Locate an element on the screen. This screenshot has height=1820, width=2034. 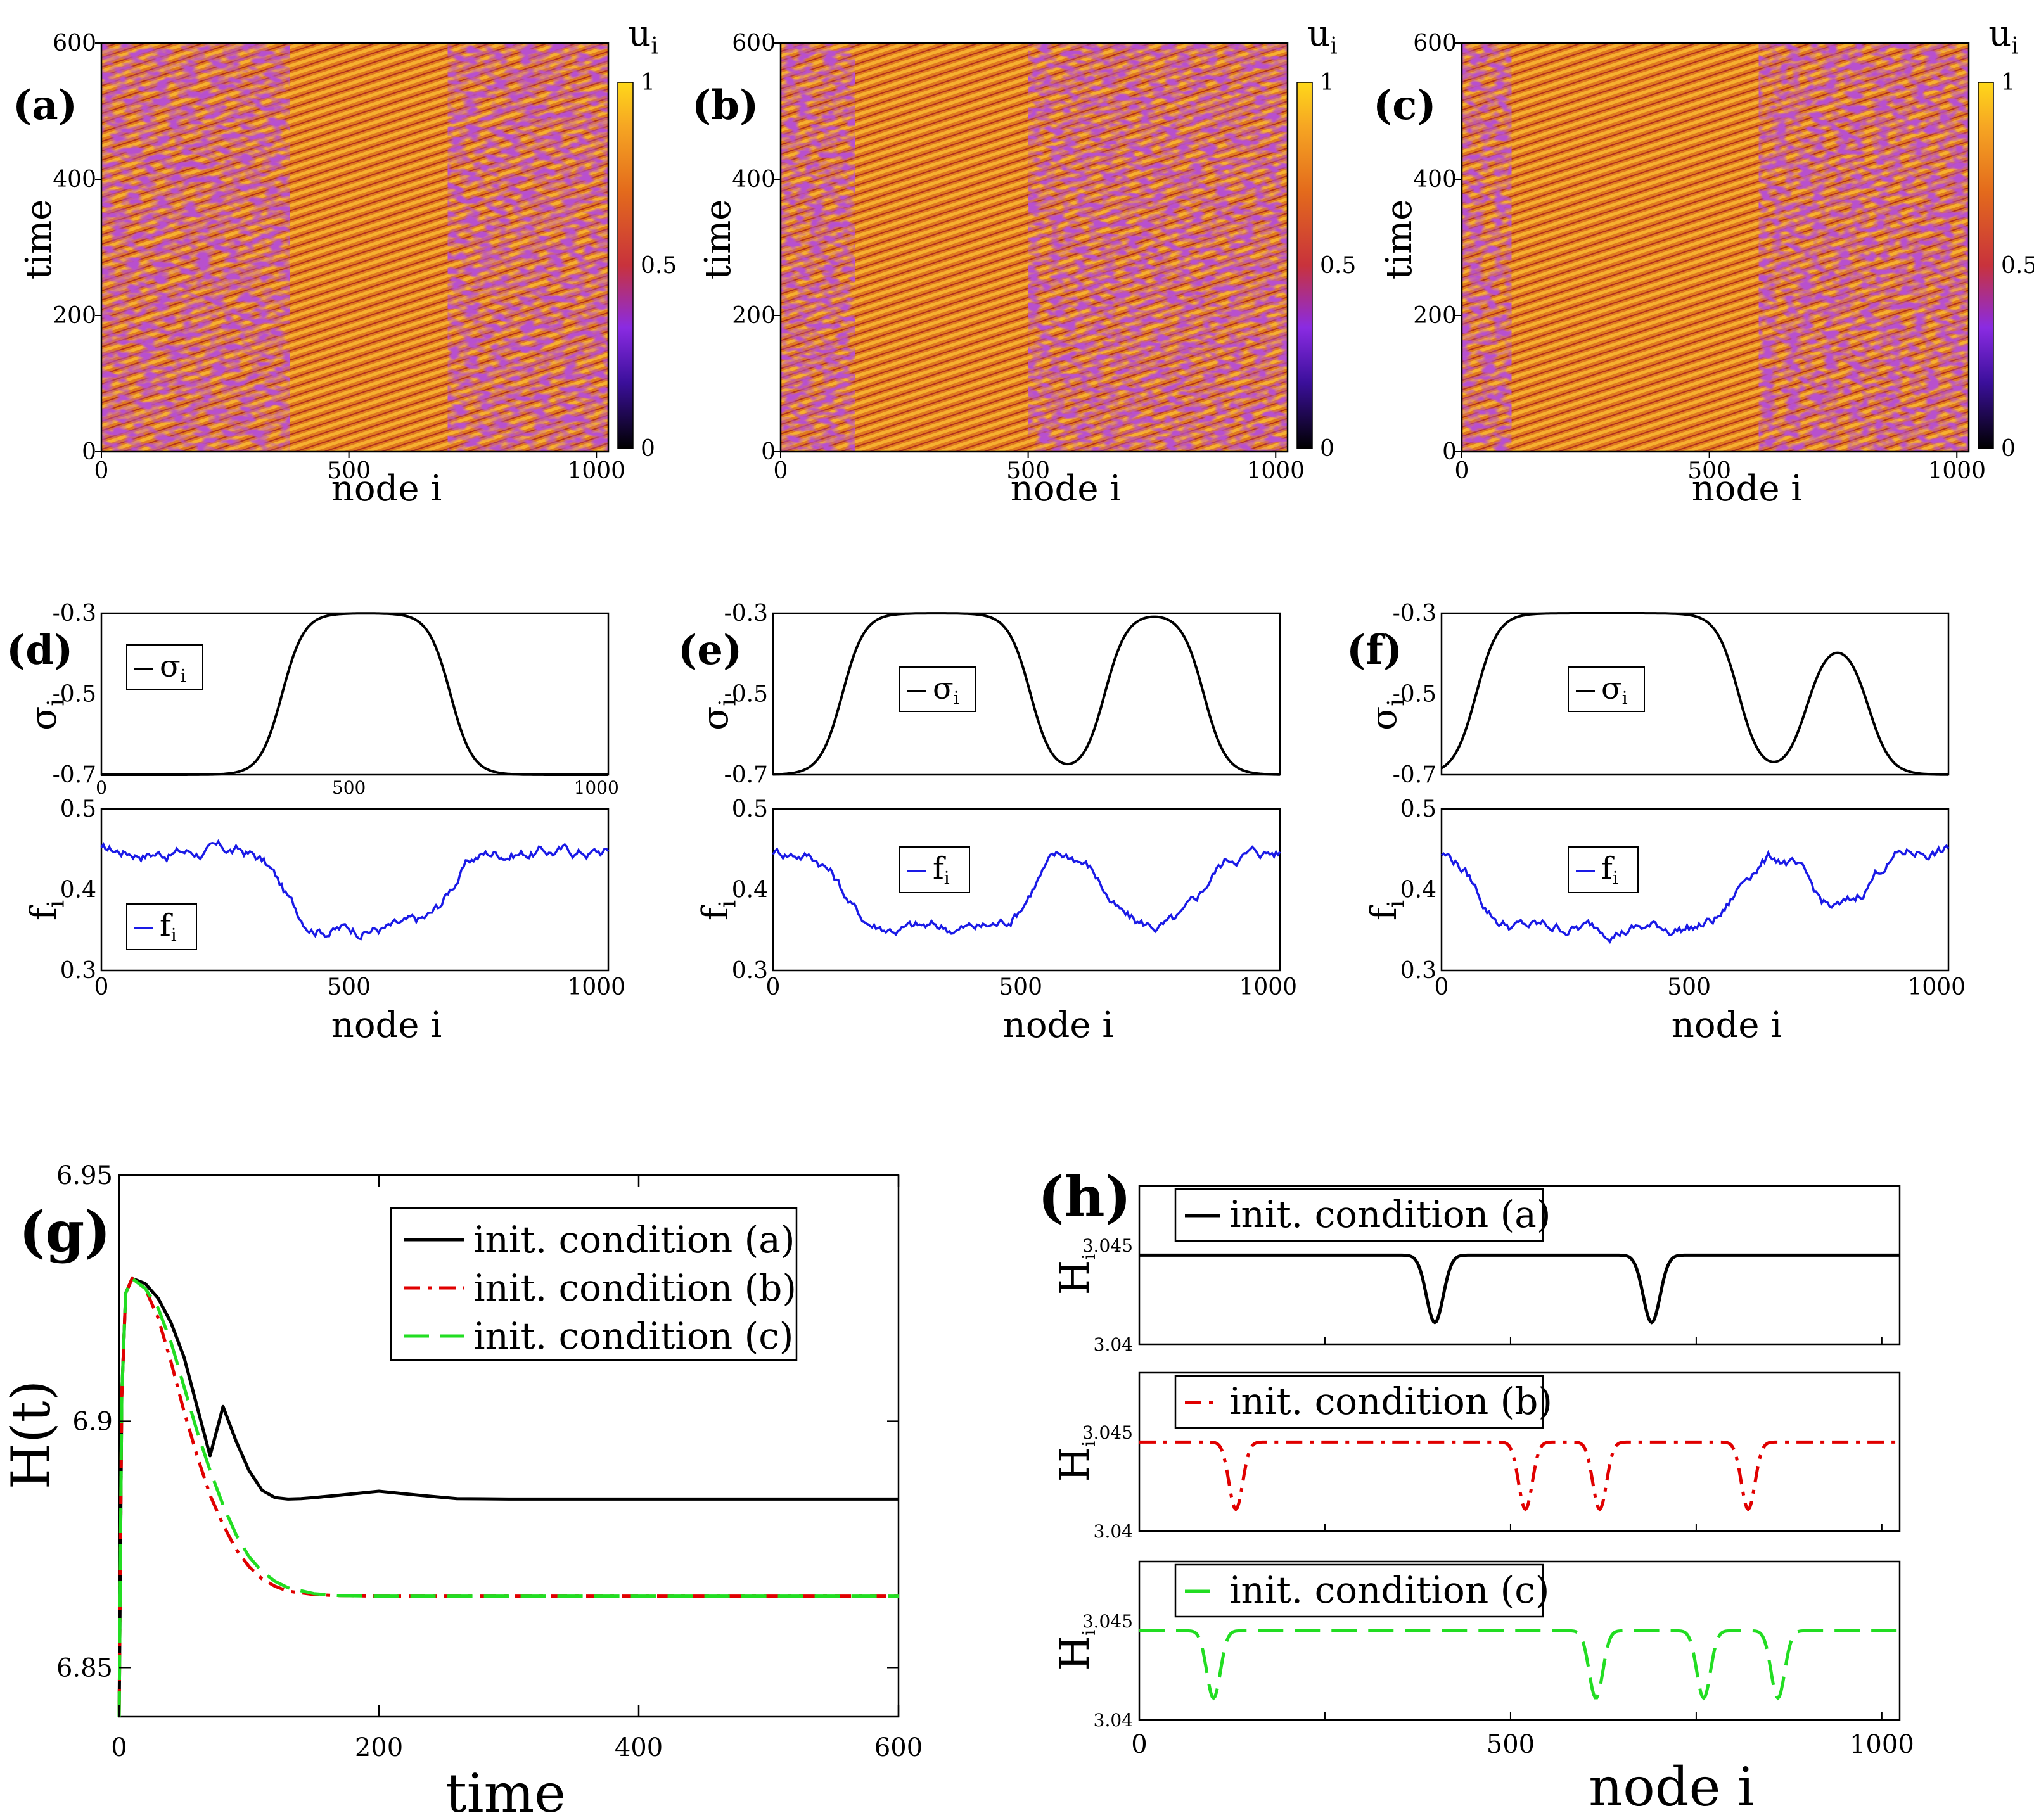
heatmap-panel: 0 500 1000 0 200 400 600 node i time (a) 0 0.5 1 ui is located at coordinates (345, 261).